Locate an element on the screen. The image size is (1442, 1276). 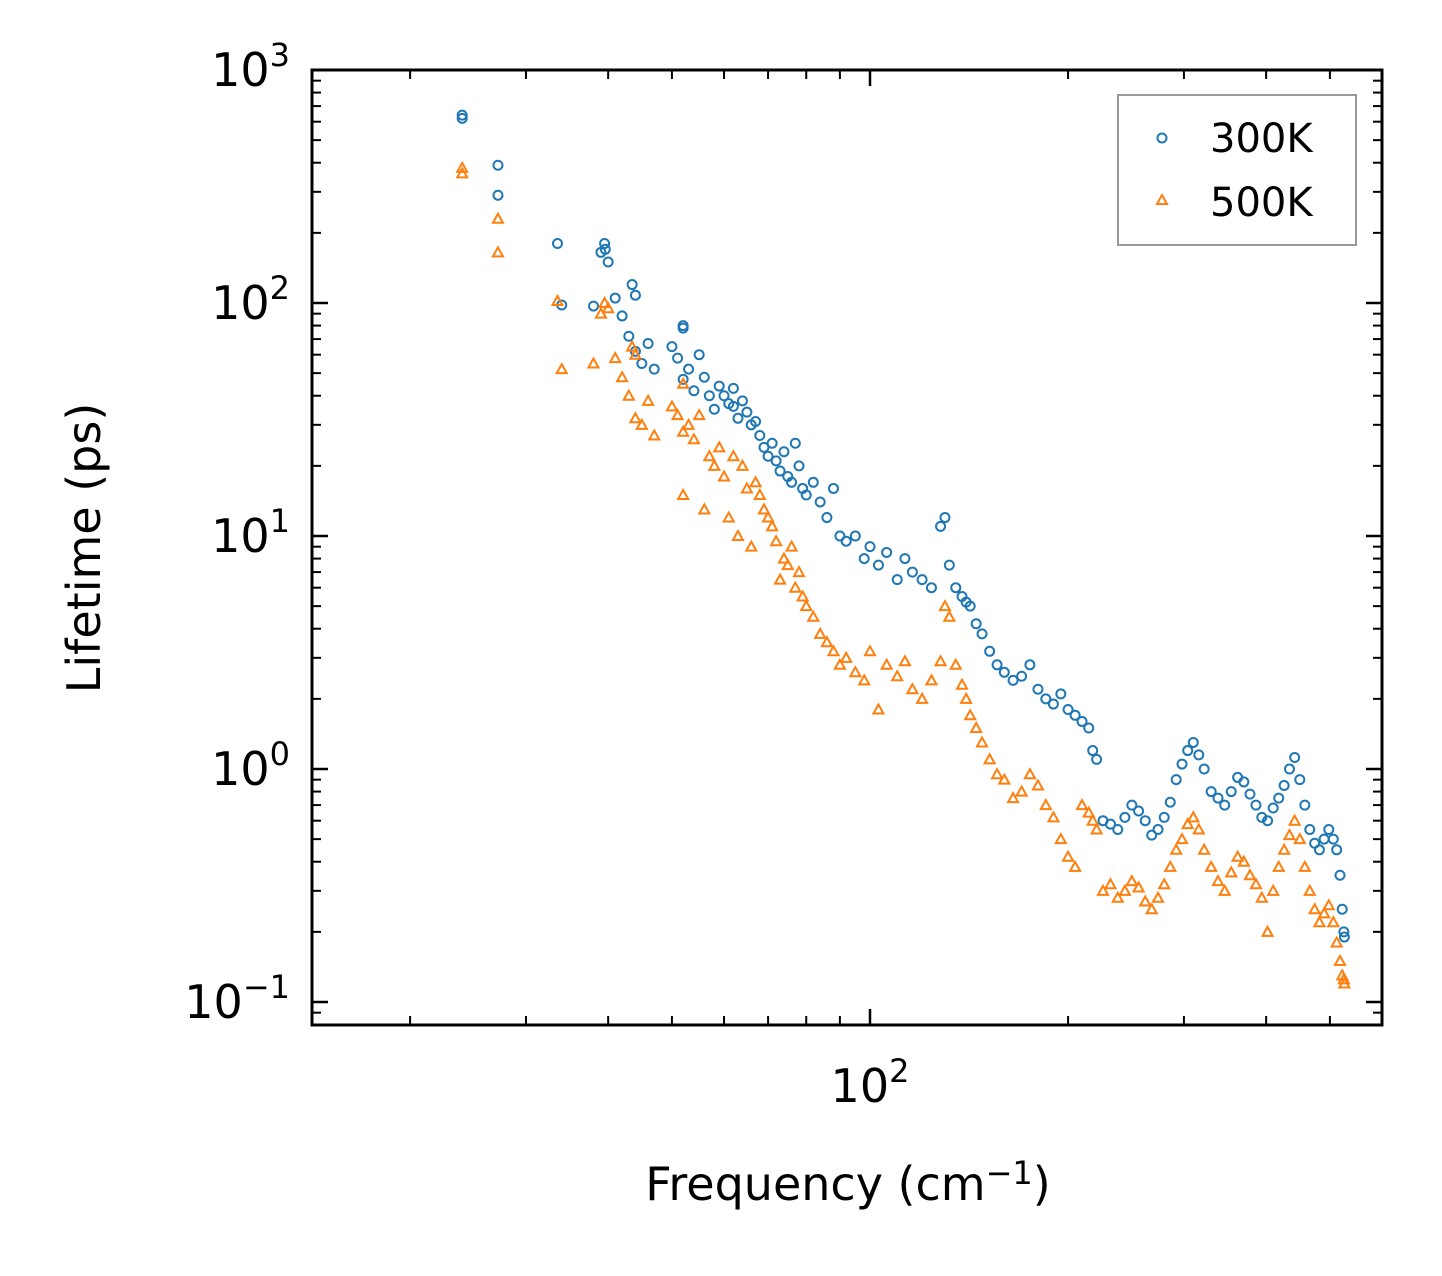
y-tick-label: 10³ is located at coordinates (250, 66).